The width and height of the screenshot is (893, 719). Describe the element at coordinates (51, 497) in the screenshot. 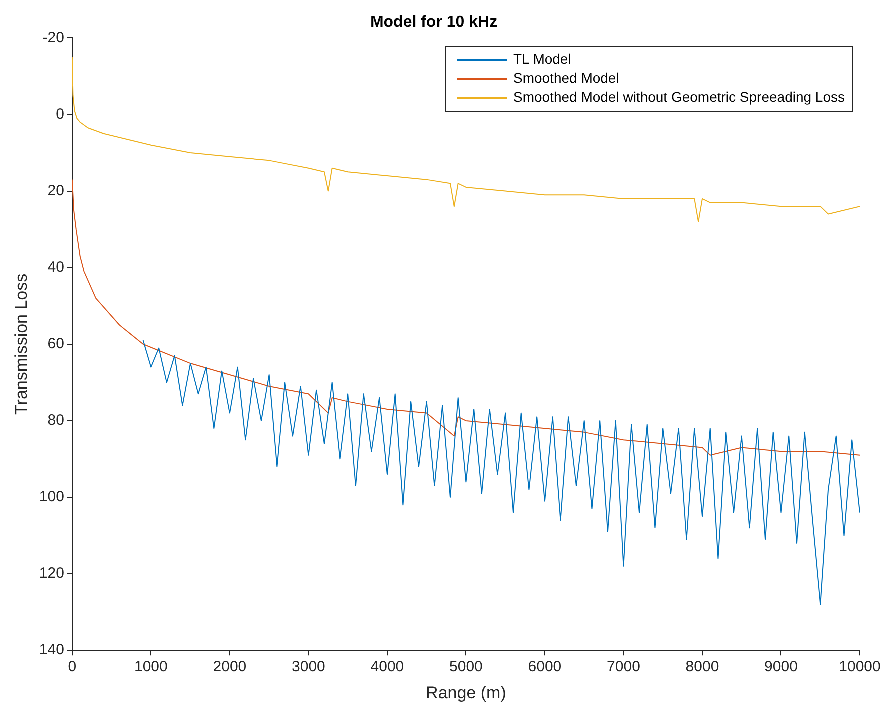

I see `y-tick-label: 100` at that location.